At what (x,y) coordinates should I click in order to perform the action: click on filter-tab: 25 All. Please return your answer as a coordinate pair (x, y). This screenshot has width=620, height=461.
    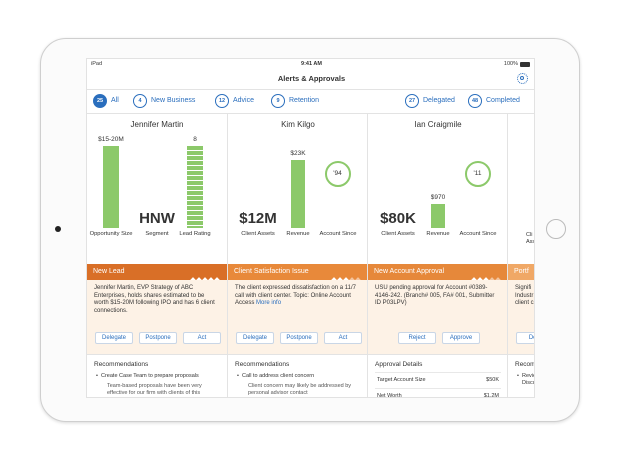
    Looking at the image, I should click on (128, 101).